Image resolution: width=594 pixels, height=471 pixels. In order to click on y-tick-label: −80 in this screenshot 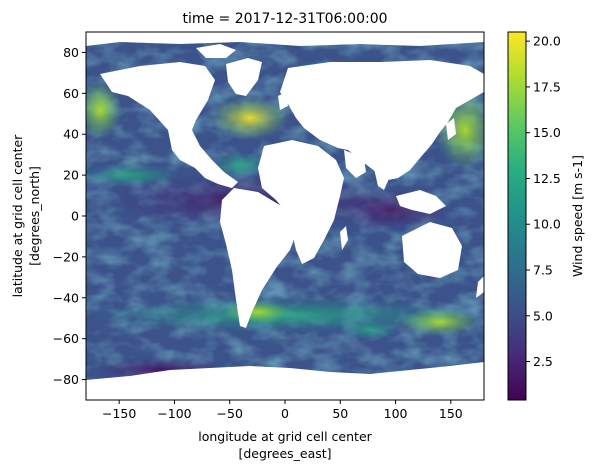, I will do `click(66, 379)`.